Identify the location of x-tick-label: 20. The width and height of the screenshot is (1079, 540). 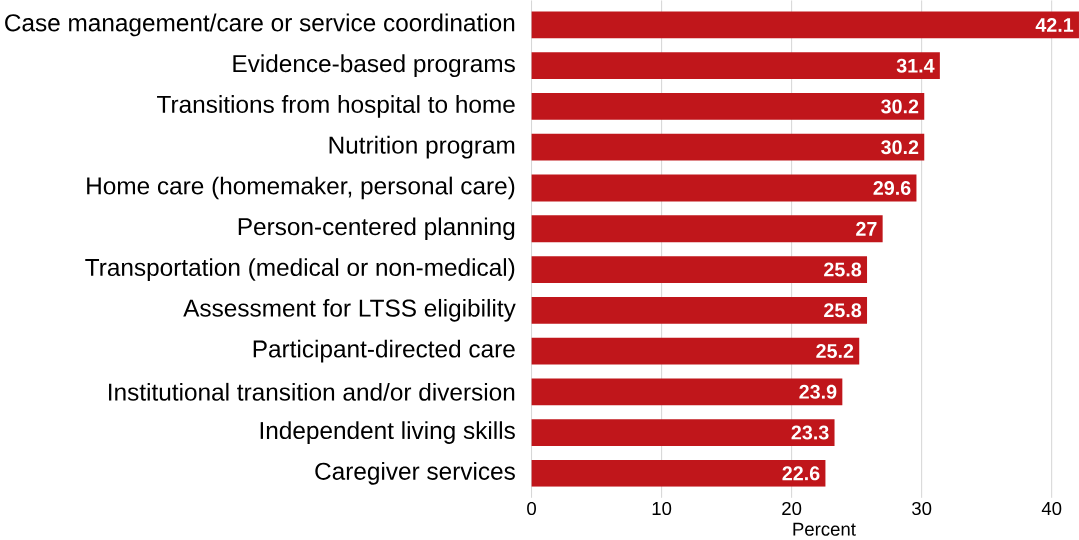
(792, 509).